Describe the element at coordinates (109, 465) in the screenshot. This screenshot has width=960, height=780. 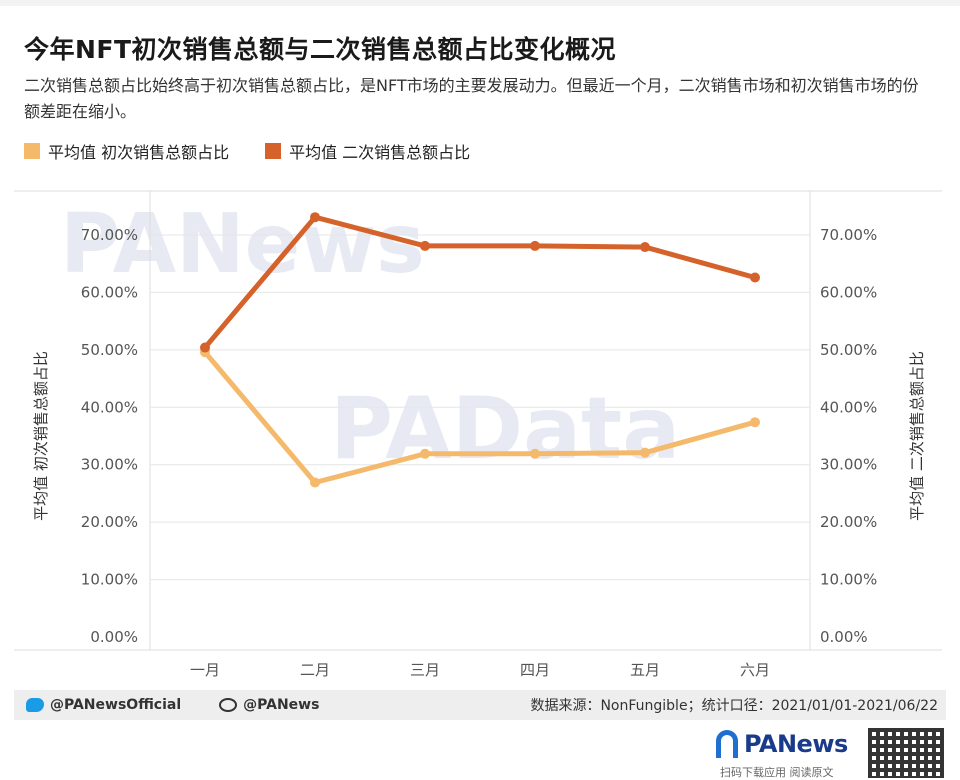
I see `y-tick-left: 30.00%` at that location.